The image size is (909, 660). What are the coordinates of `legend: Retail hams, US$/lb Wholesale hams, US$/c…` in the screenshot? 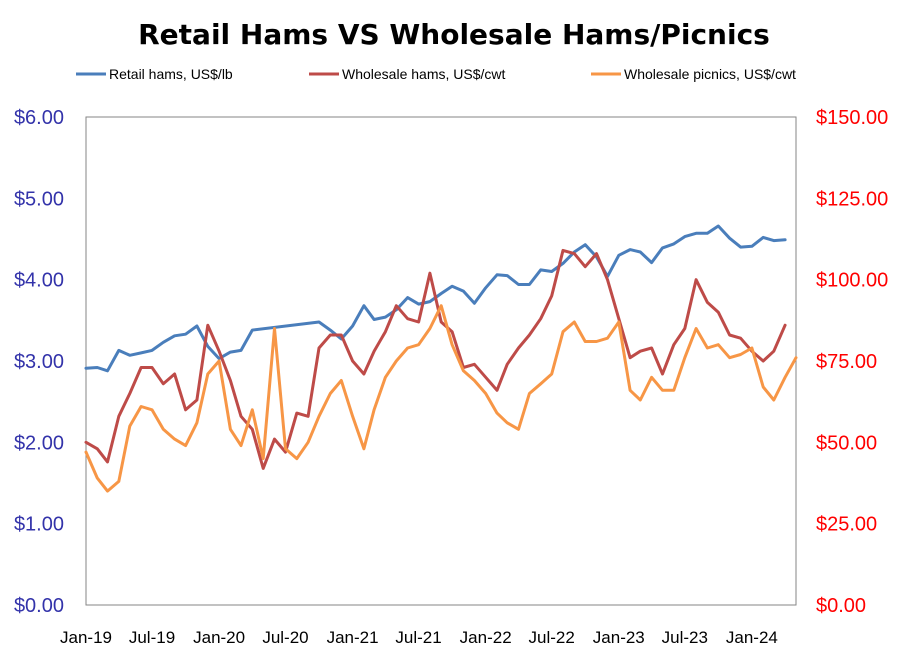 It's located at (436, 74).